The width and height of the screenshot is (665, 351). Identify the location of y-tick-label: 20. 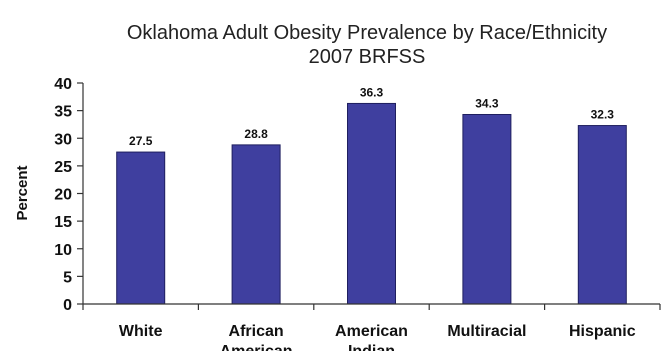
(63, 195).